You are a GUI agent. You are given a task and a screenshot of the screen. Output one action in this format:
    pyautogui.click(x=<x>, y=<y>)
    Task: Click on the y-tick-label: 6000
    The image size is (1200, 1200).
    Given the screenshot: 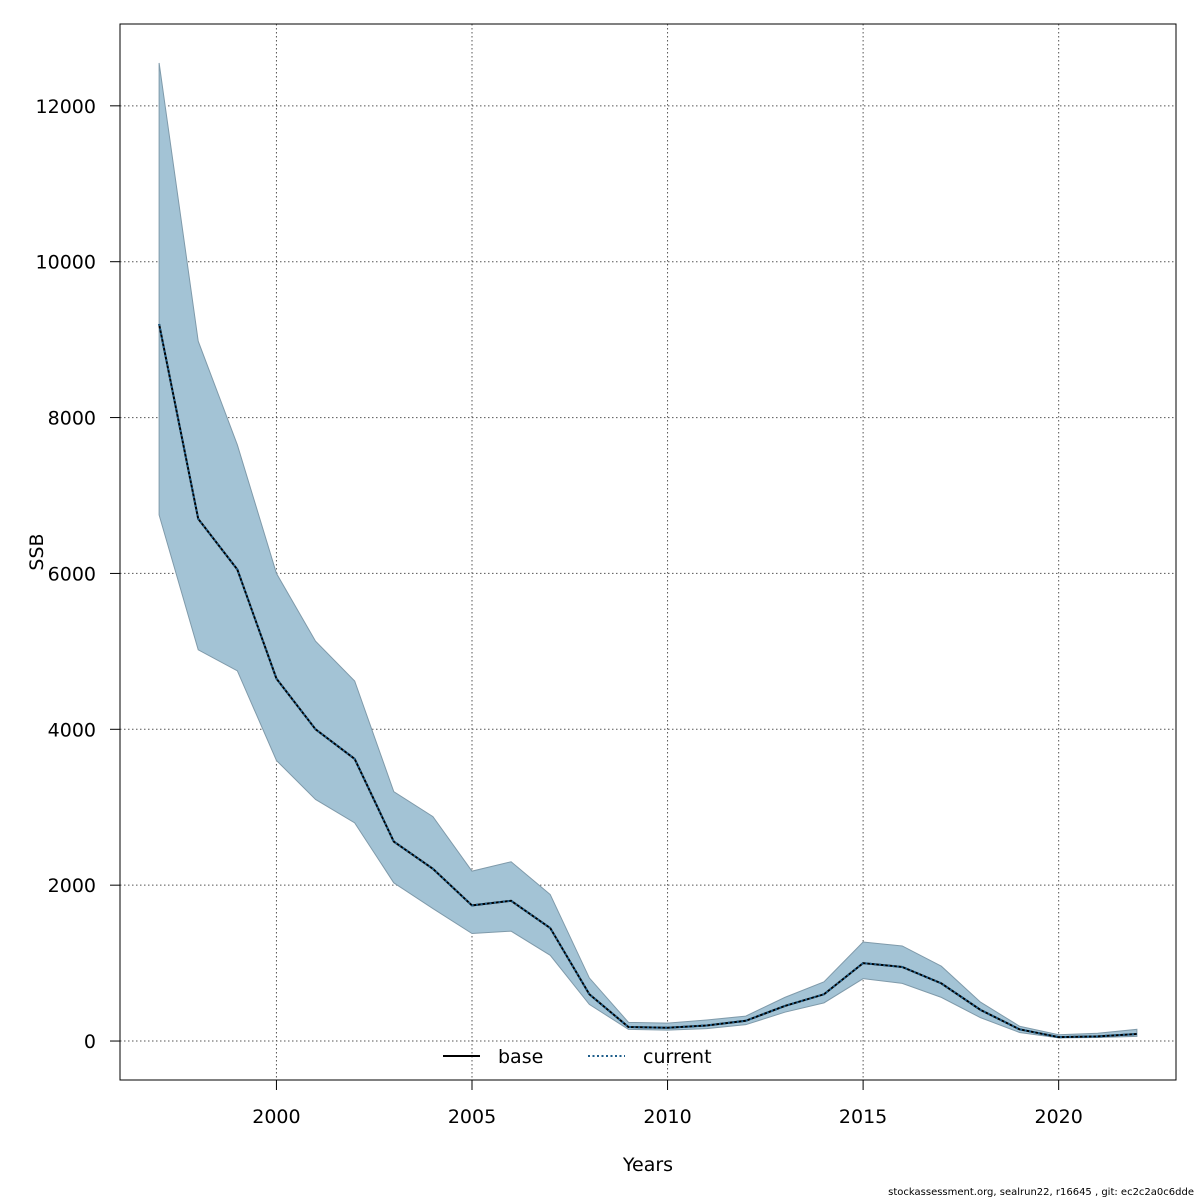 What is the action you would take?
    pyautogui.click(x=72, y=574)
    